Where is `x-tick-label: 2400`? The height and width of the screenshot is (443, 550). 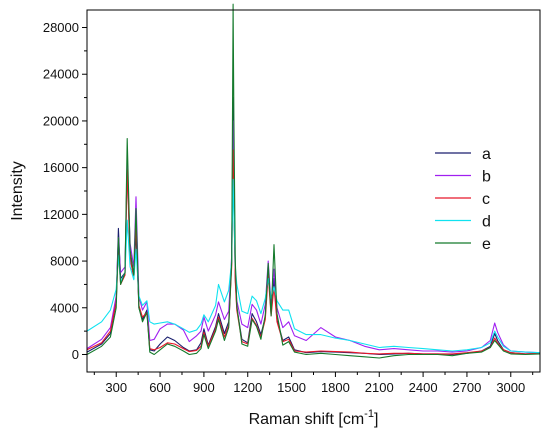 x-tick-label: 2400 is located at coordinates (423, 387).